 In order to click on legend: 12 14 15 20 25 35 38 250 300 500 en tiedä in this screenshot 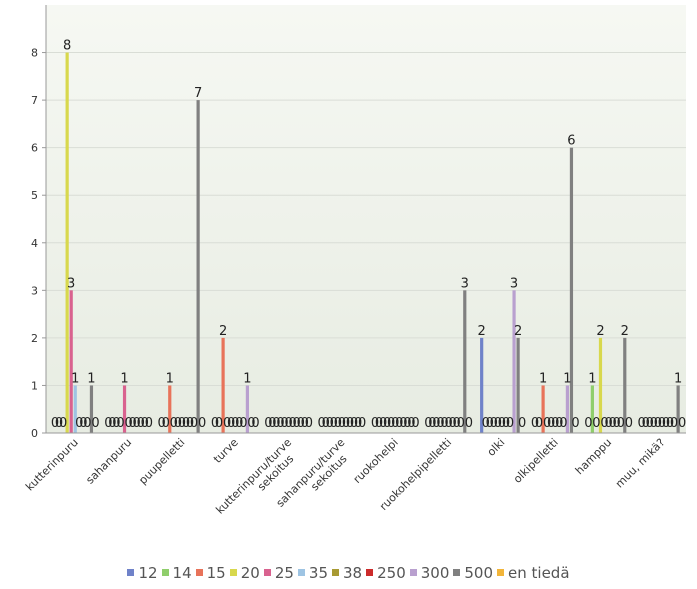, I will do `click(348, 573)`.